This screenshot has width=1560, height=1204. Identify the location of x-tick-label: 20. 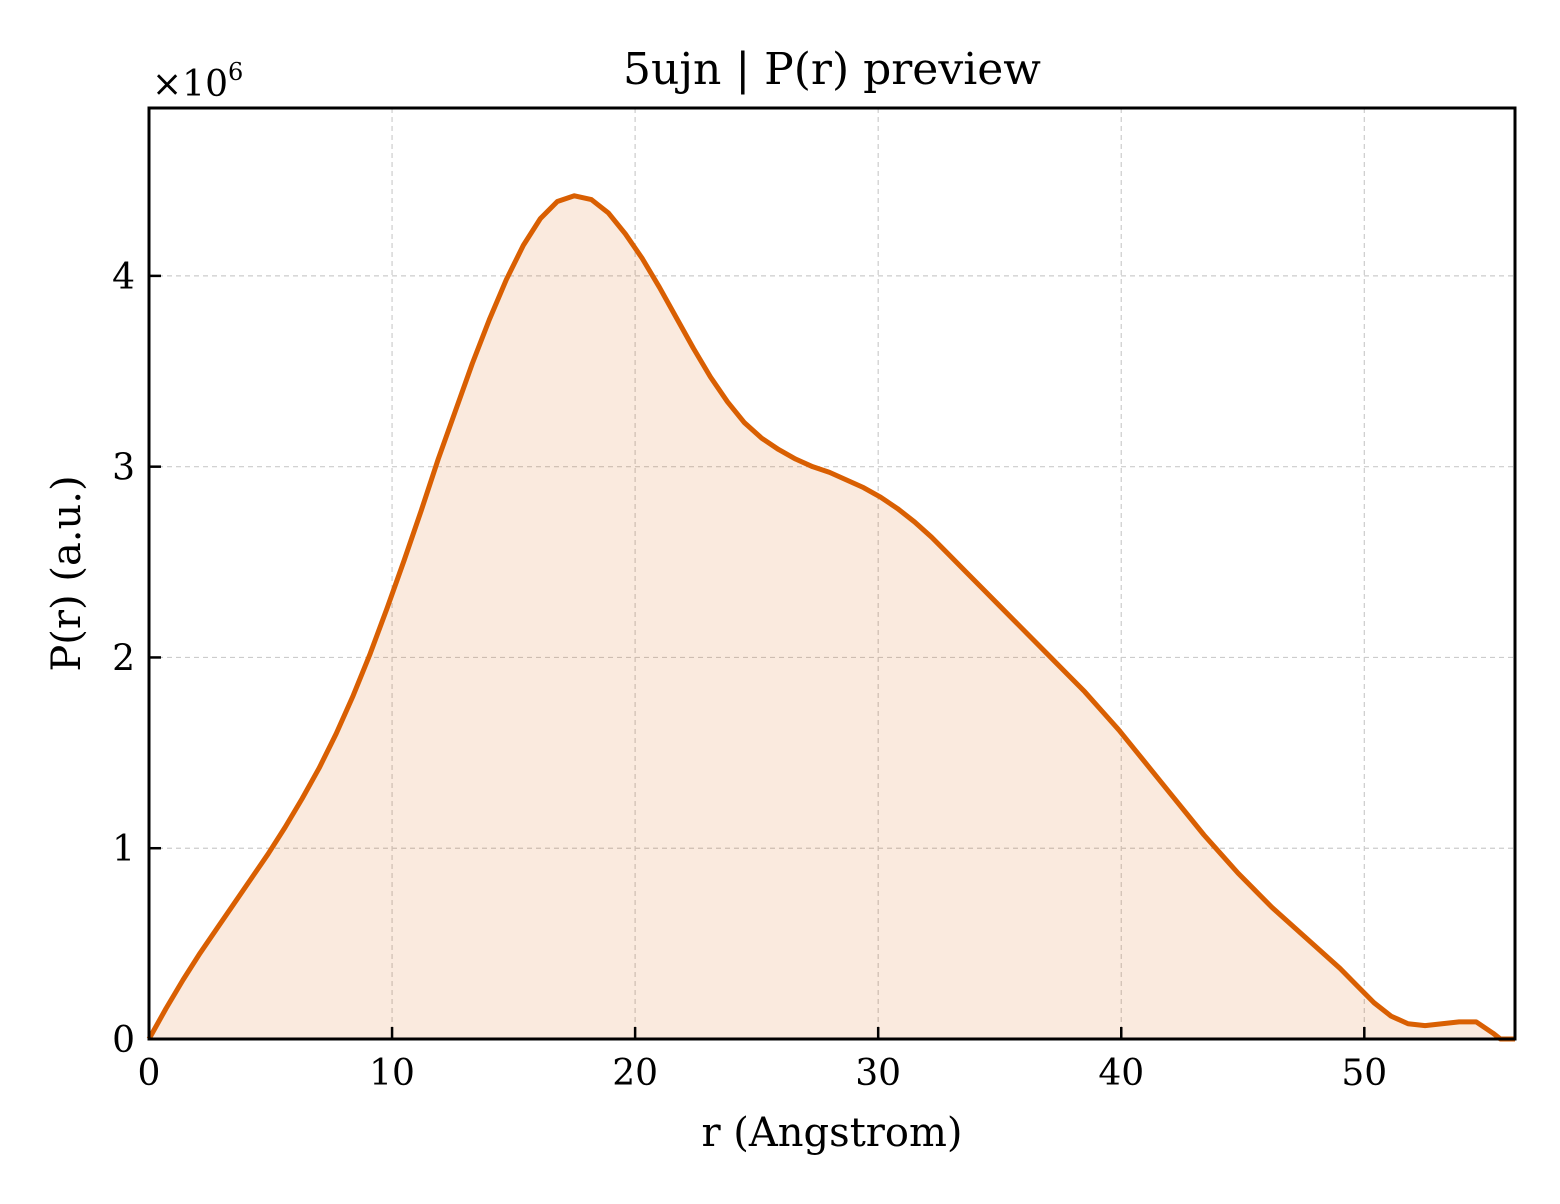
(635, 1073).